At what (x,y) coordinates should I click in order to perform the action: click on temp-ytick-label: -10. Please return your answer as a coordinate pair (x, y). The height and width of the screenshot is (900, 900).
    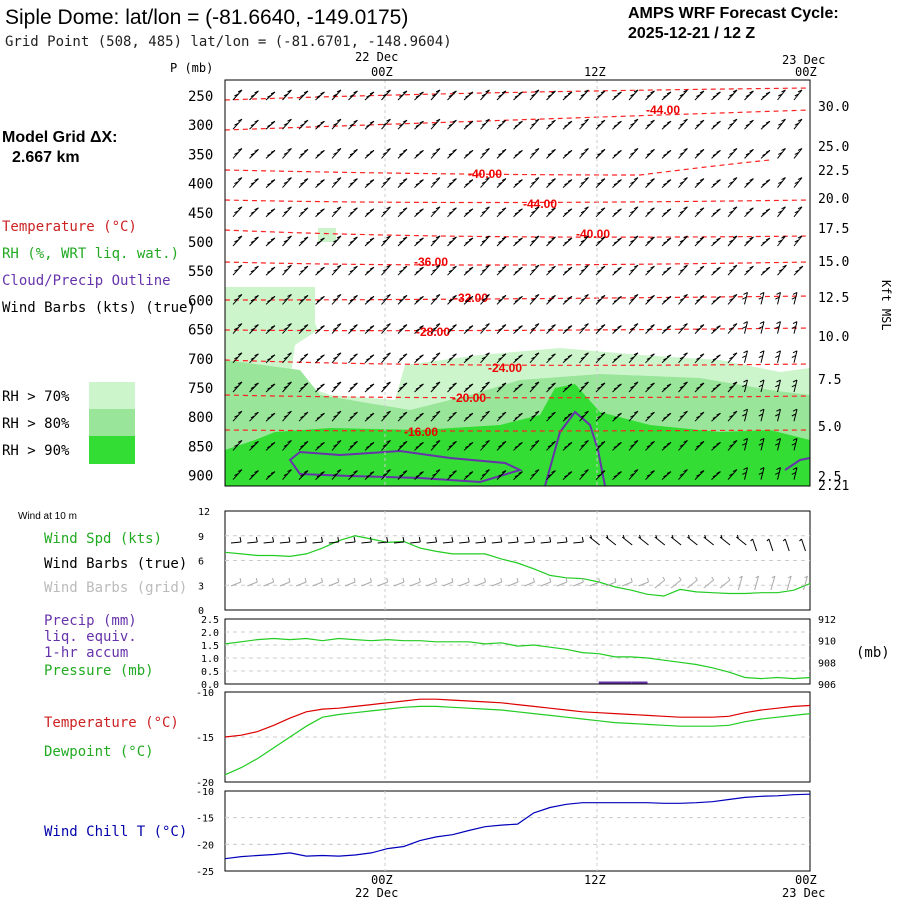
    Looking at the image, I should click on (205, 693).